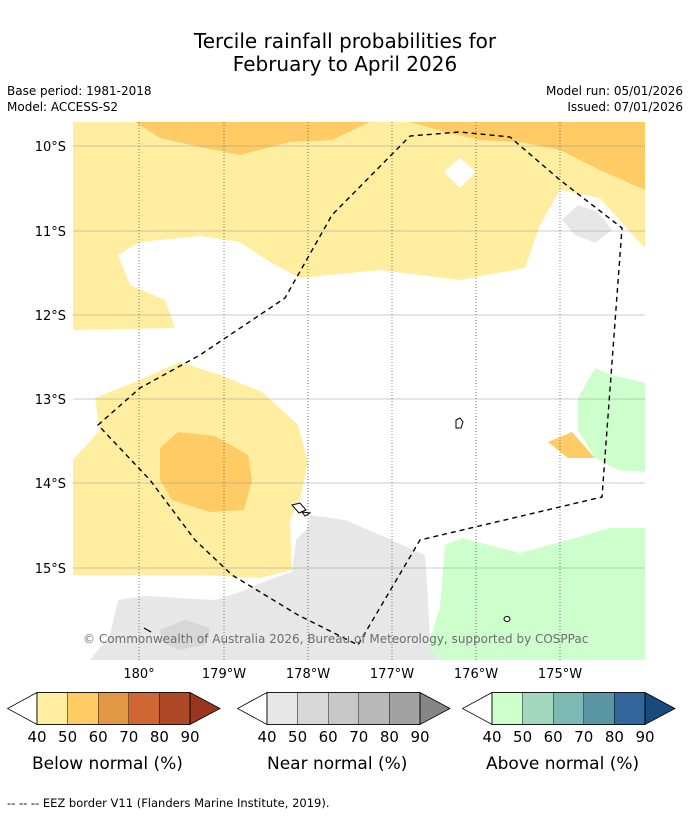 Image resolution: width=690 pixels, height=816 pixels. What do you see at coordinates (392, 673) in the screenshot?
I see `x-tick-label: 177°W` at bounding box center [392, 673].